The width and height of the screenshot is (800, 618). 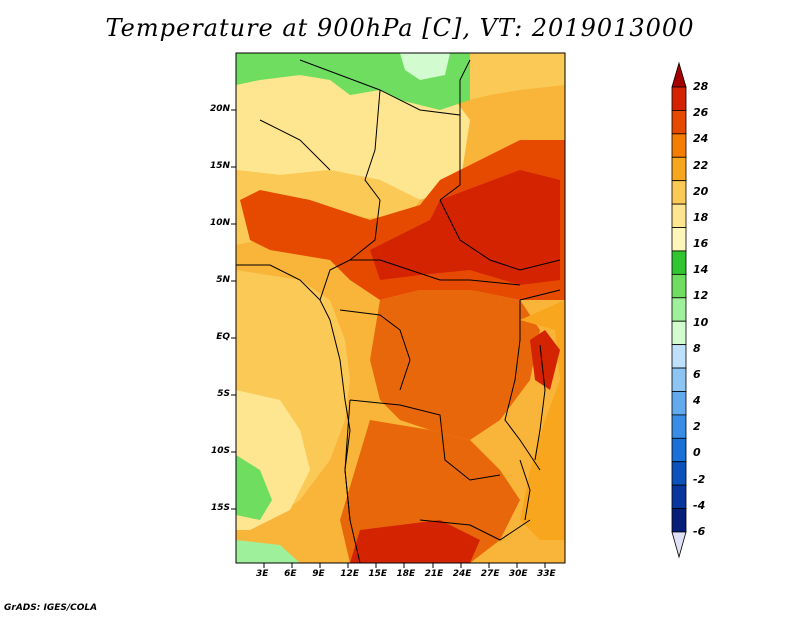 I want to click on colorbar-label: 22, so click(x=701, y=165).